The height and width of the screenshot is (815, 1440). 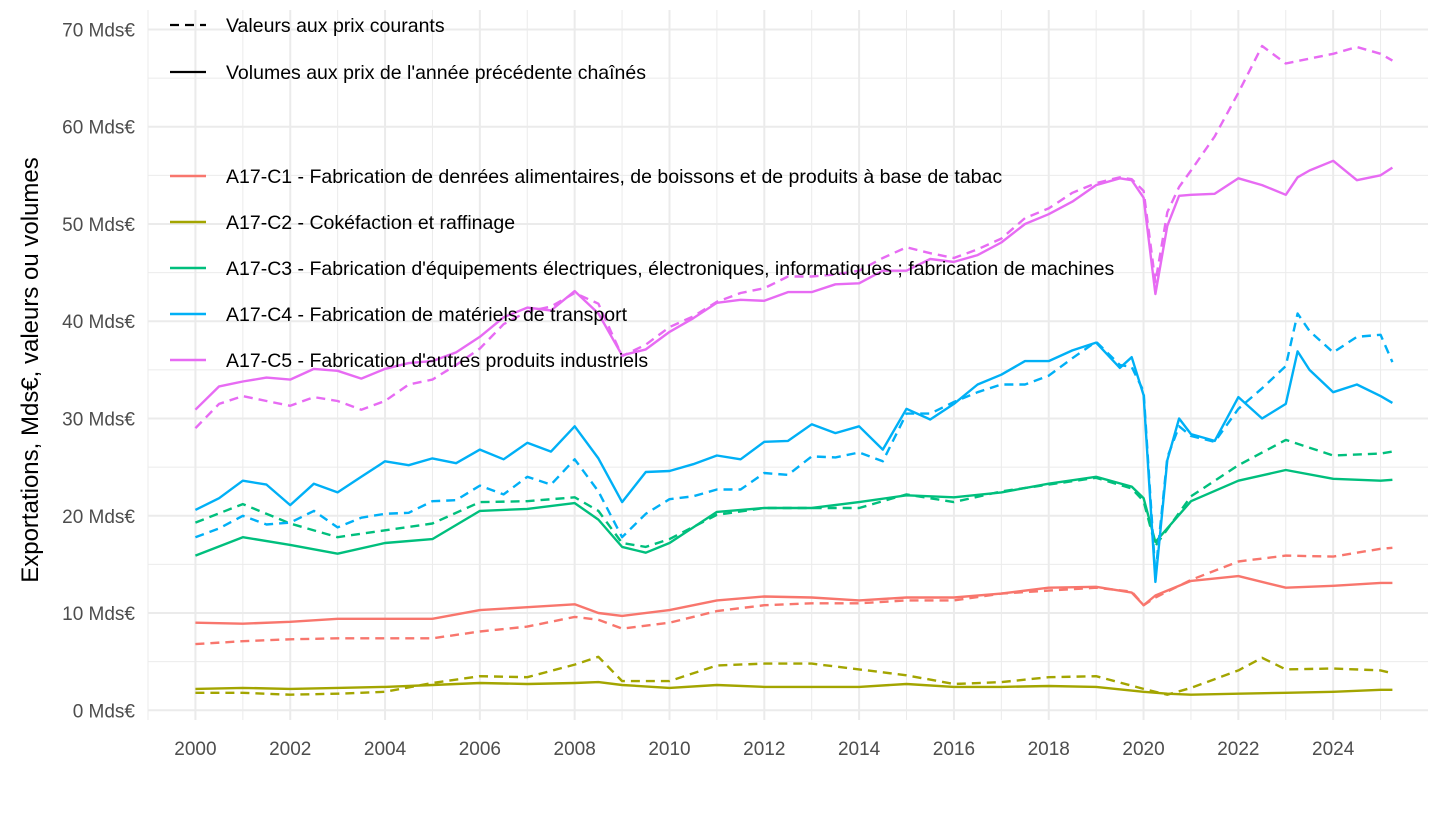 What do you see at coordinates (98, 322) in the screenshot?
I see `y-tick-label: 40 Mds€` at bounding box center [98, 322].